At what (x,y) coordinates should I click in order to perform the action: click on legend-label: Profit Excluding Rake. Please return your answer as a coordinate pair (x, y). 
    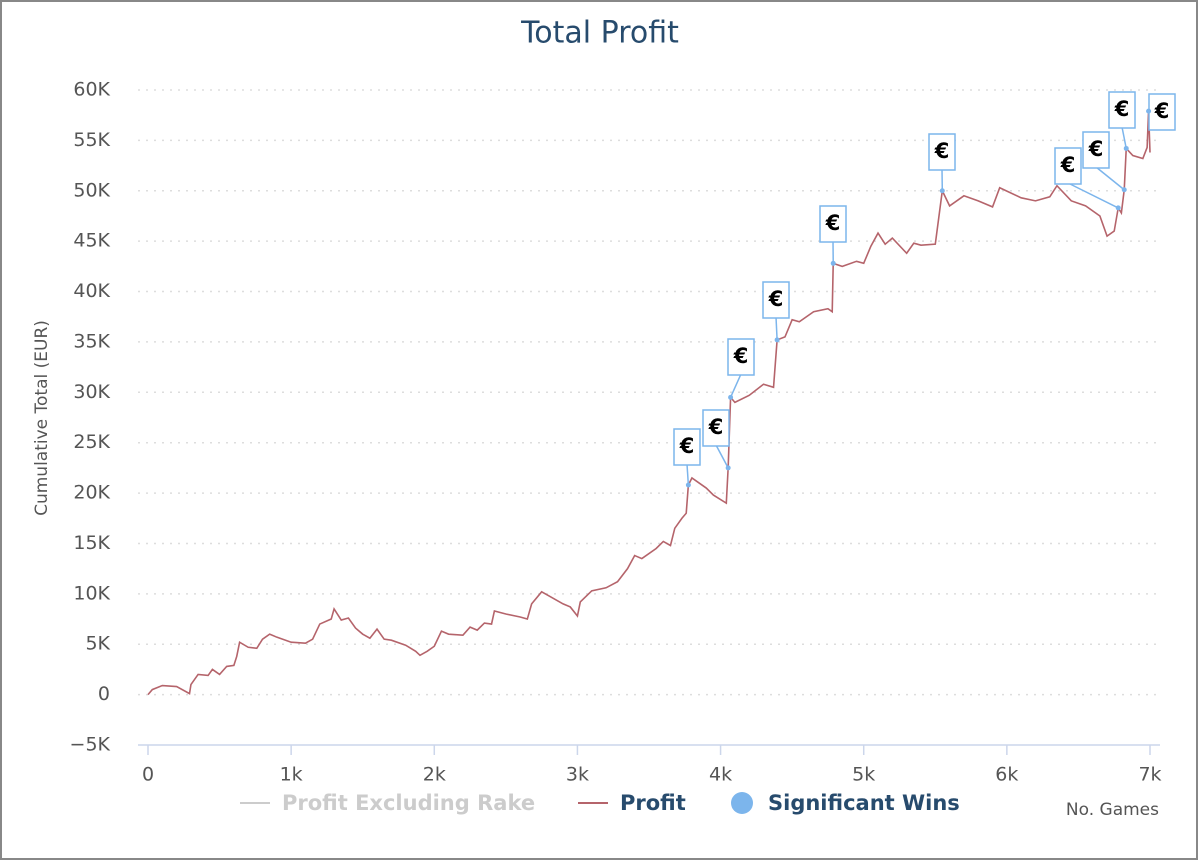
    Looking at the image, I should click on (408, 803).